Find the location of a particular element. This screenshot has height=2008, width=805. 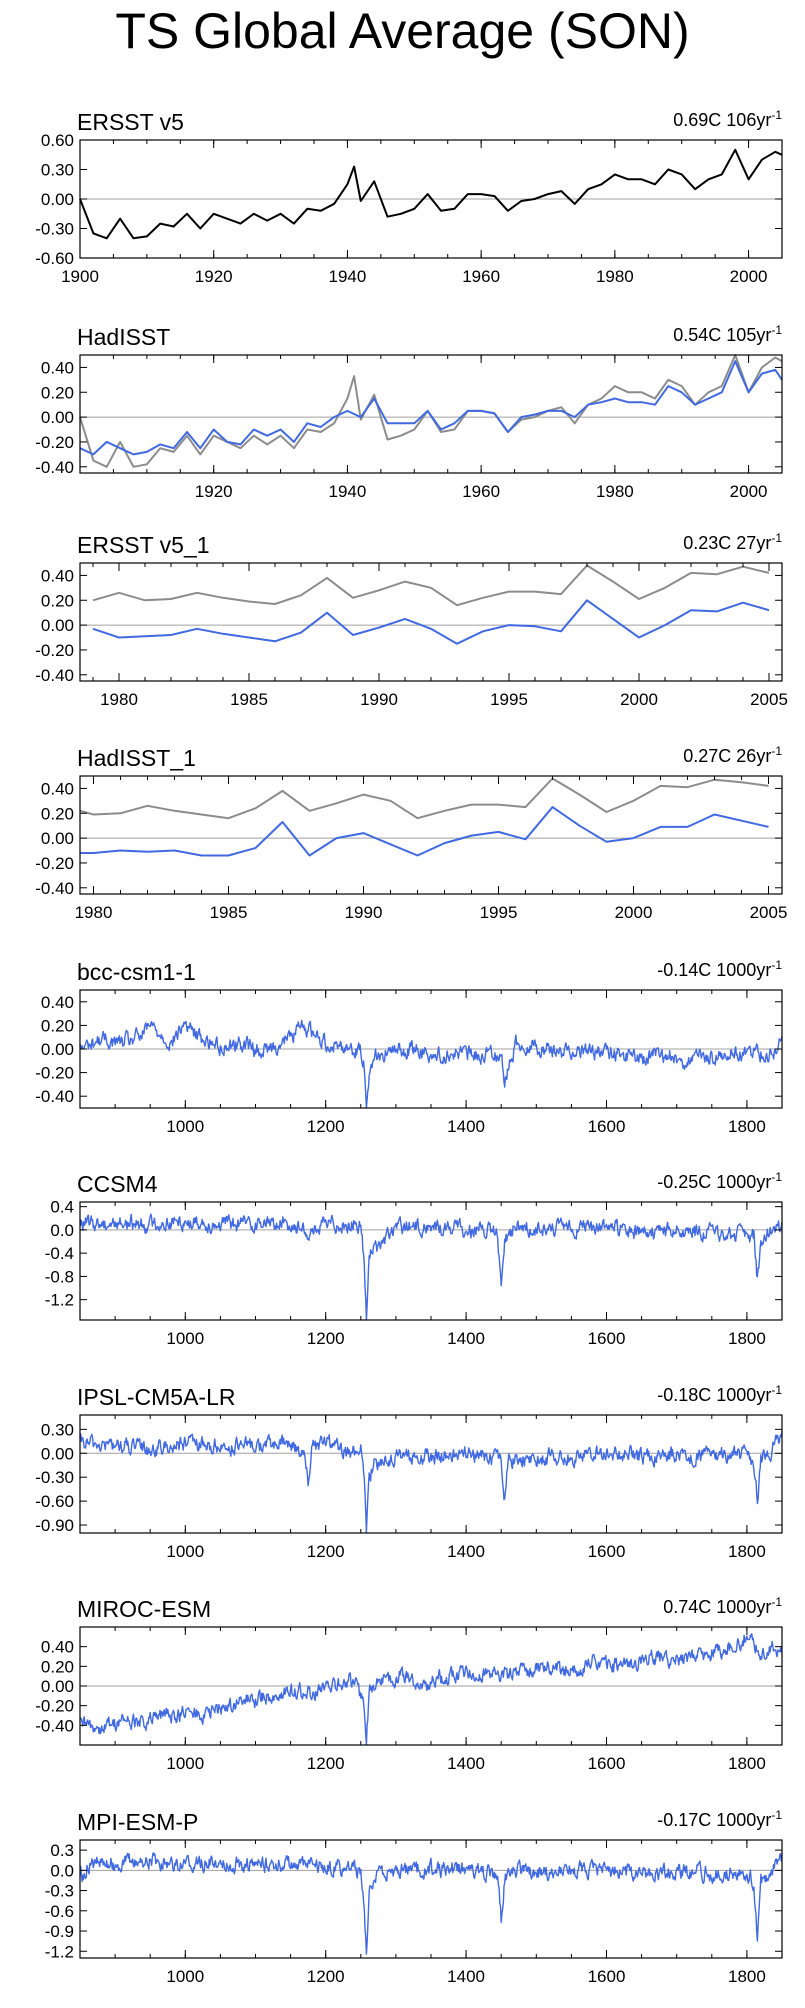

y-tick-label: 0.0 is located at coordinates (62, 1230).